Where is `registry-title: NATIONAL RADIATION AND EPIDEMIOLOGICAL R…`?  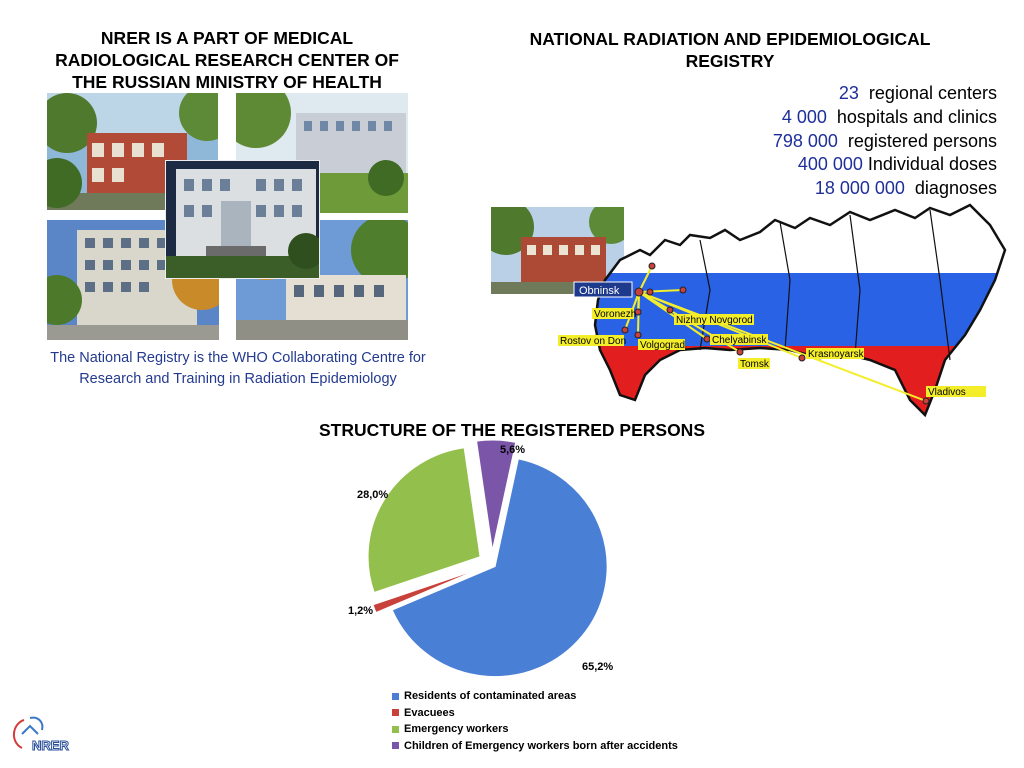 registry-title: NATIONAL RADIATION AND EPIDEMIOLOGICAL R… is located at coordinates (730, 50).